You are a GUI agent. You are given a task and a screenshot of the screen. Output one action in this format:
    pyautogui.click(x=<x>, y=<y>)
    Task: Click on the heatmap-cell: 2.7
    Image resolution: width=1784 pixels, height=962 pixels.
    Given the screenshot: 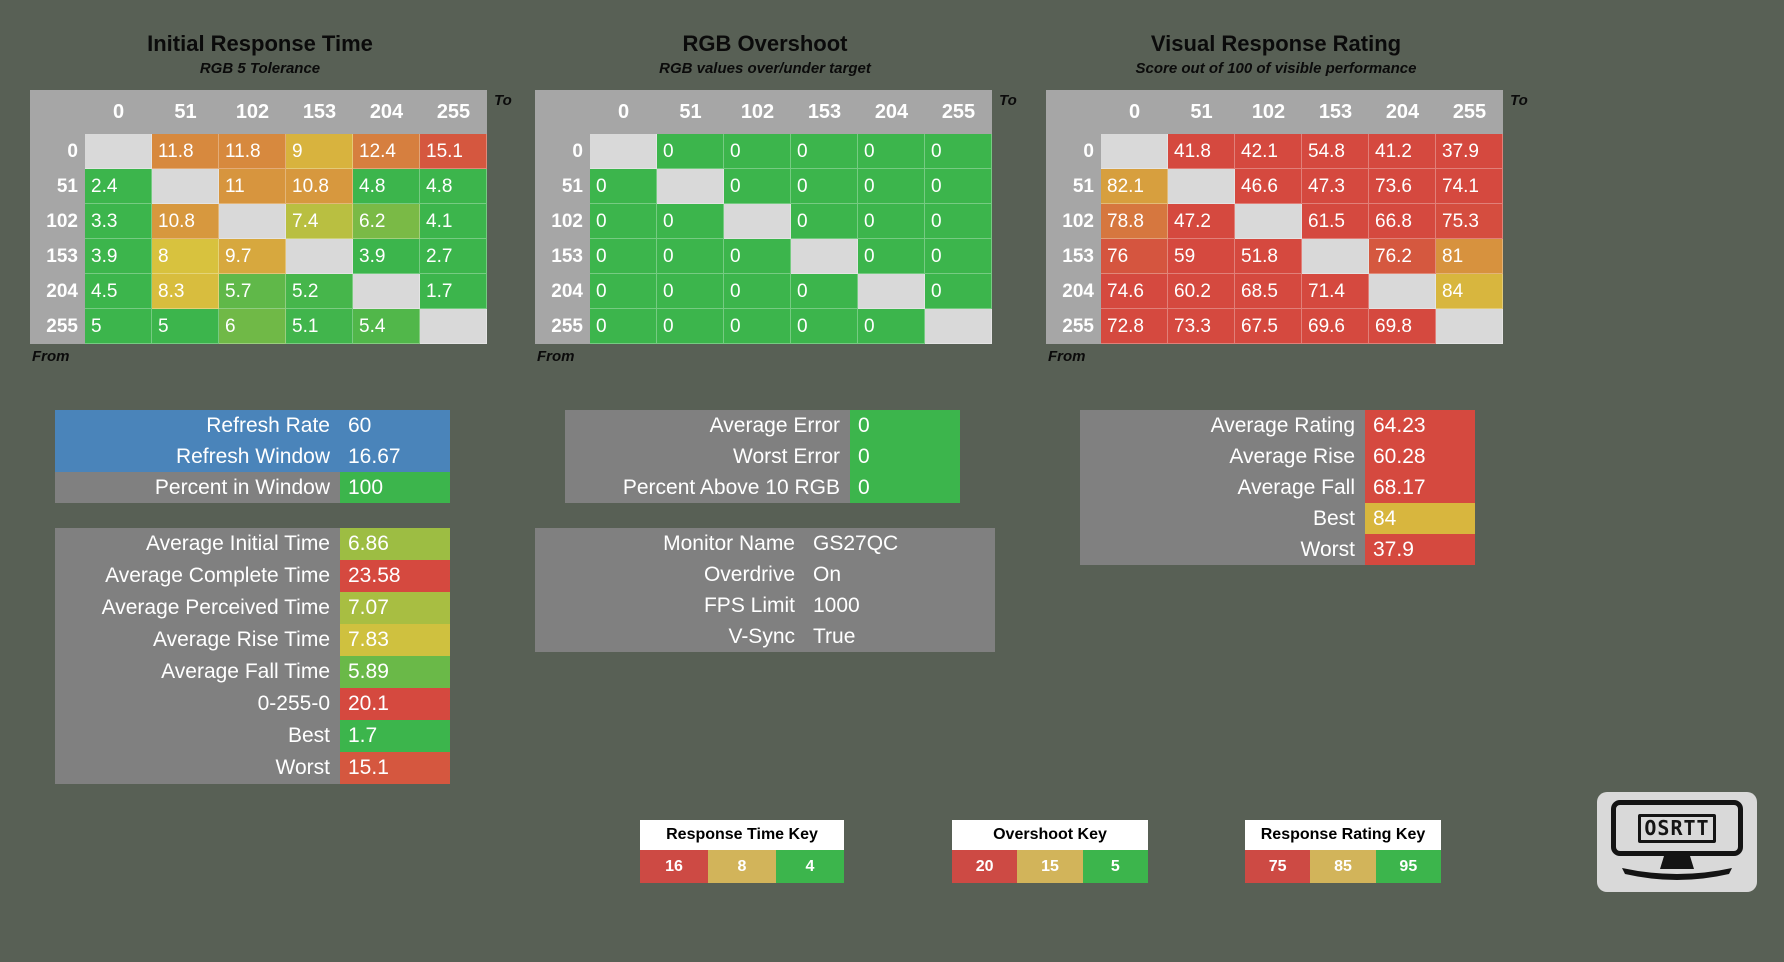 What is the action you would take?
    pyautogui.click(x=453, y=256)
    